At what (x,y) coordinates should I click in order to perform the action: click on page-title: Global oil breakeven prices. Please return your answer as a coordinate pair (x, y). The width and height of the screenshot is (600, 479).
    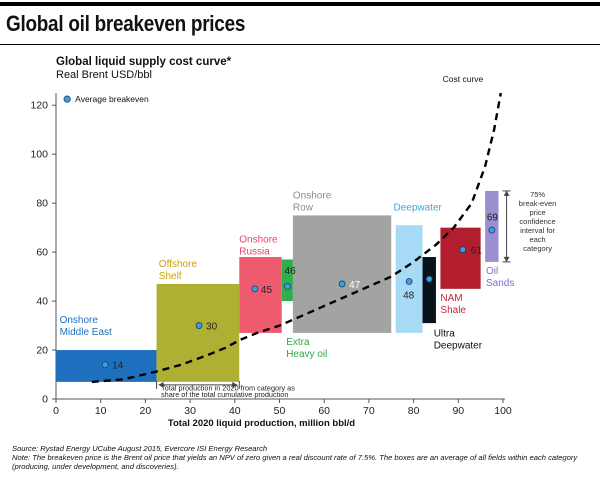
    Looking at the image, I should click on (126, 23).